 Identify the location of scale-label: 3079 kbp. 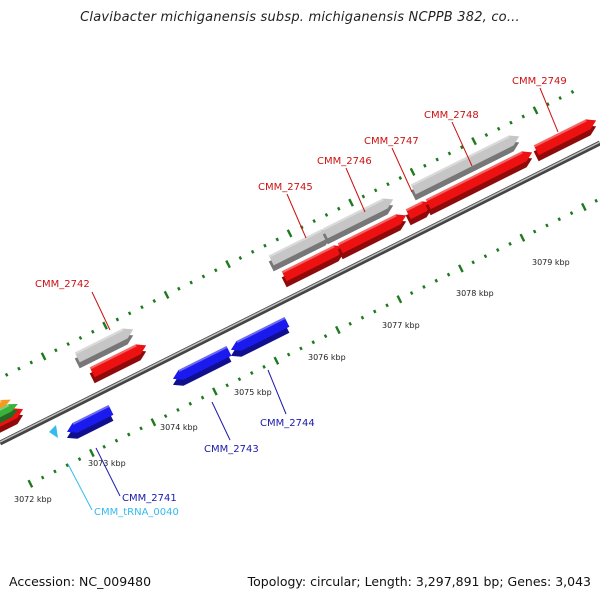
(551, 262).